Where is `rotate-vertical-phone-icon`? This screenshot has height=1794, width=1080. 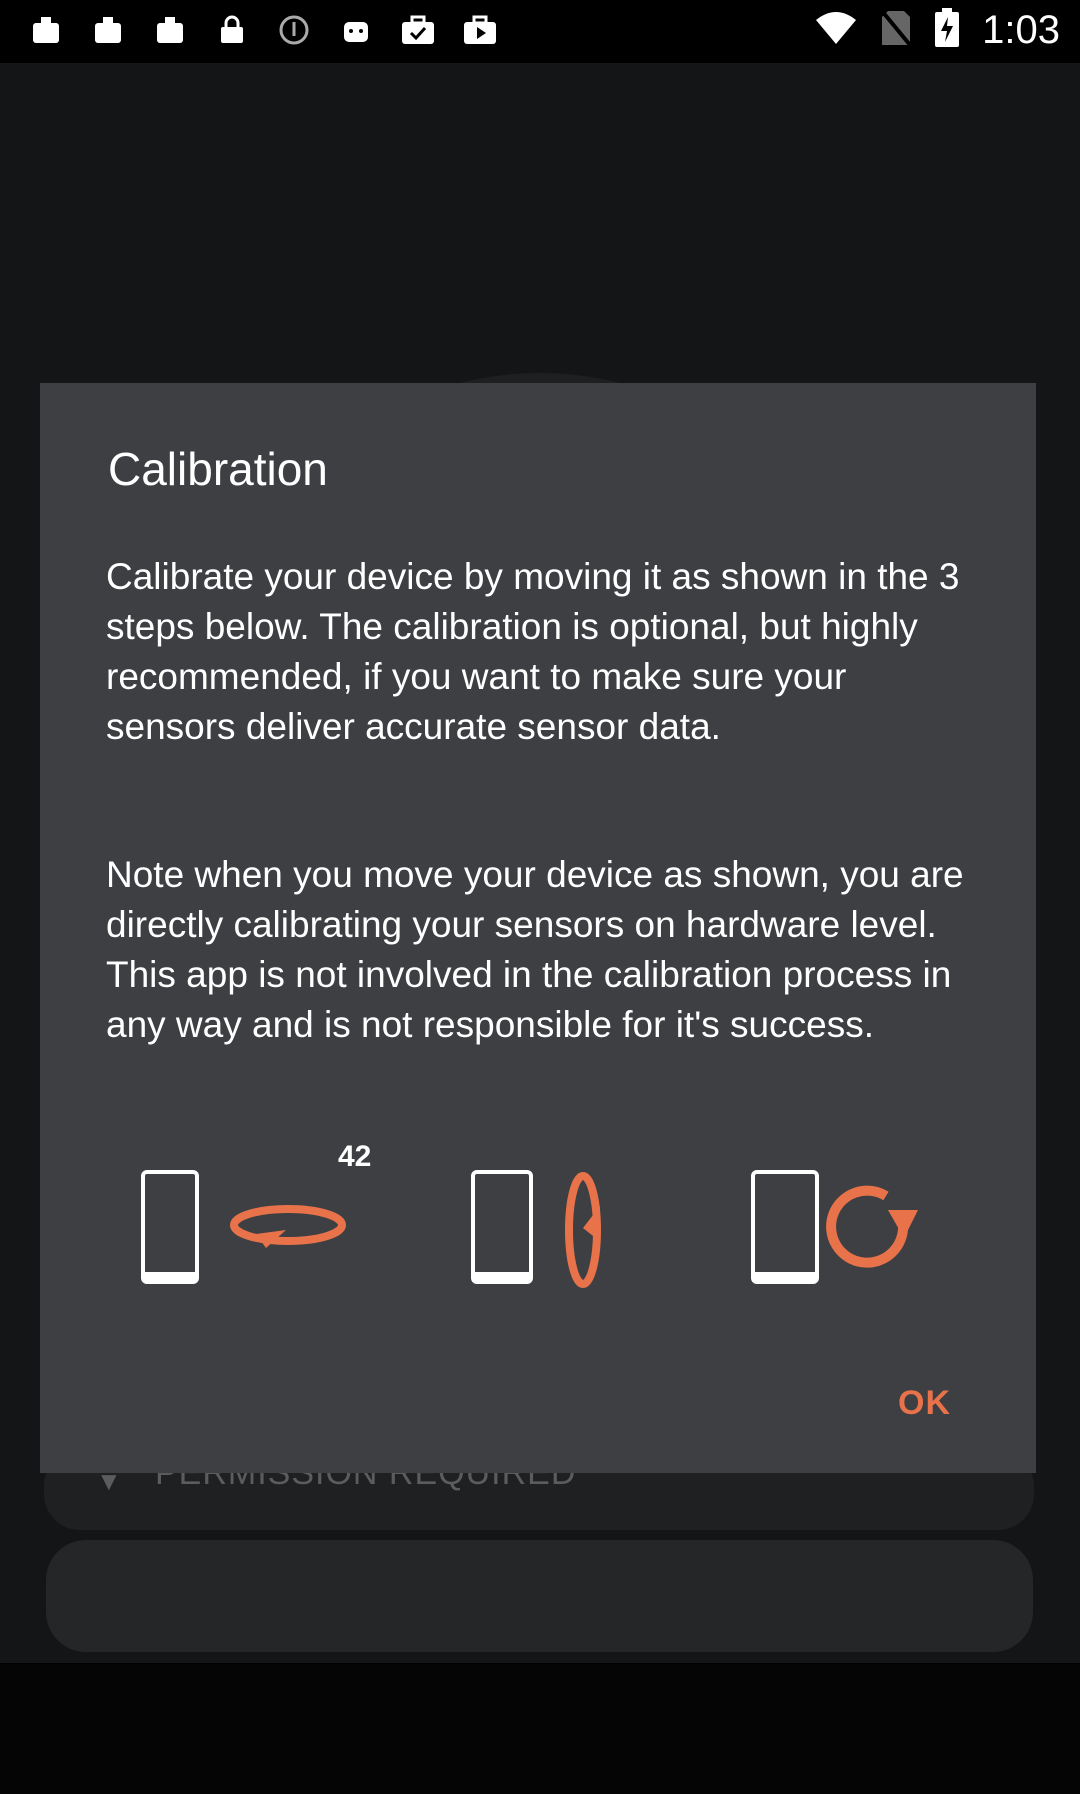
rotate-vertical-phone-icon is located at coordinates (536, 1229).